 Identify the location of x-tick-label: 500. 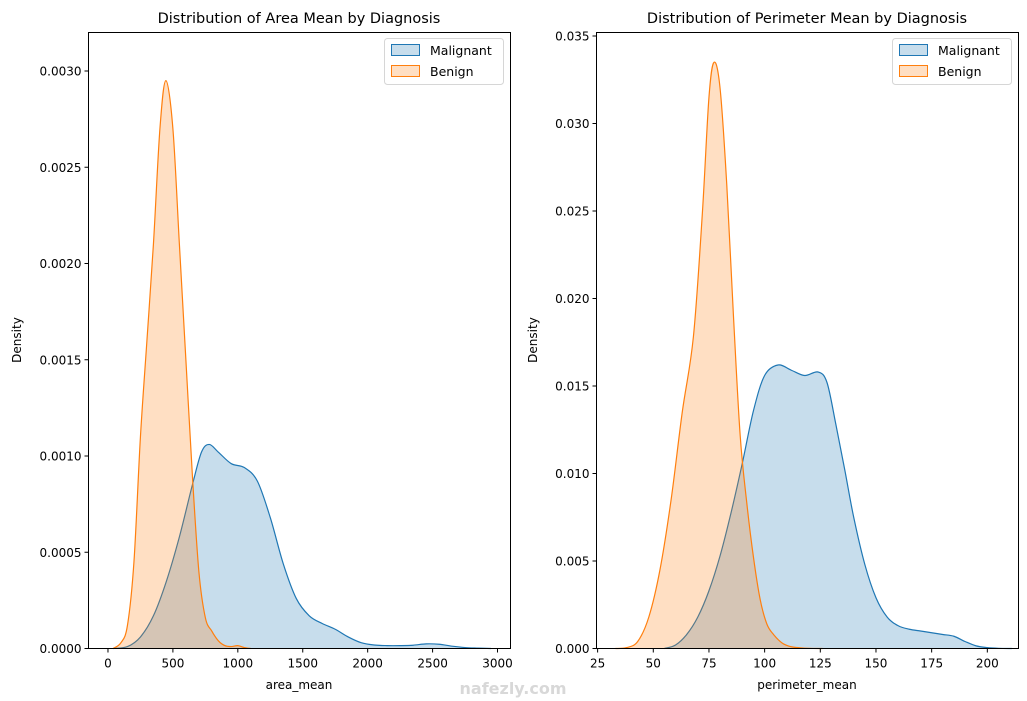
(172, 664).